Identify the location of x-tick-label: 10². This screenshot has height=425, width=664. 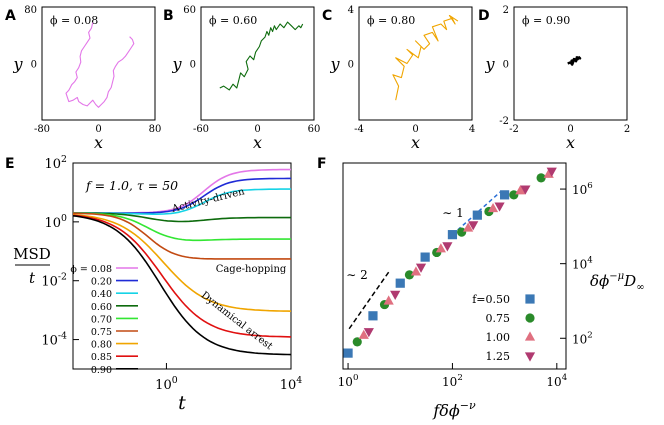
(452, 381).